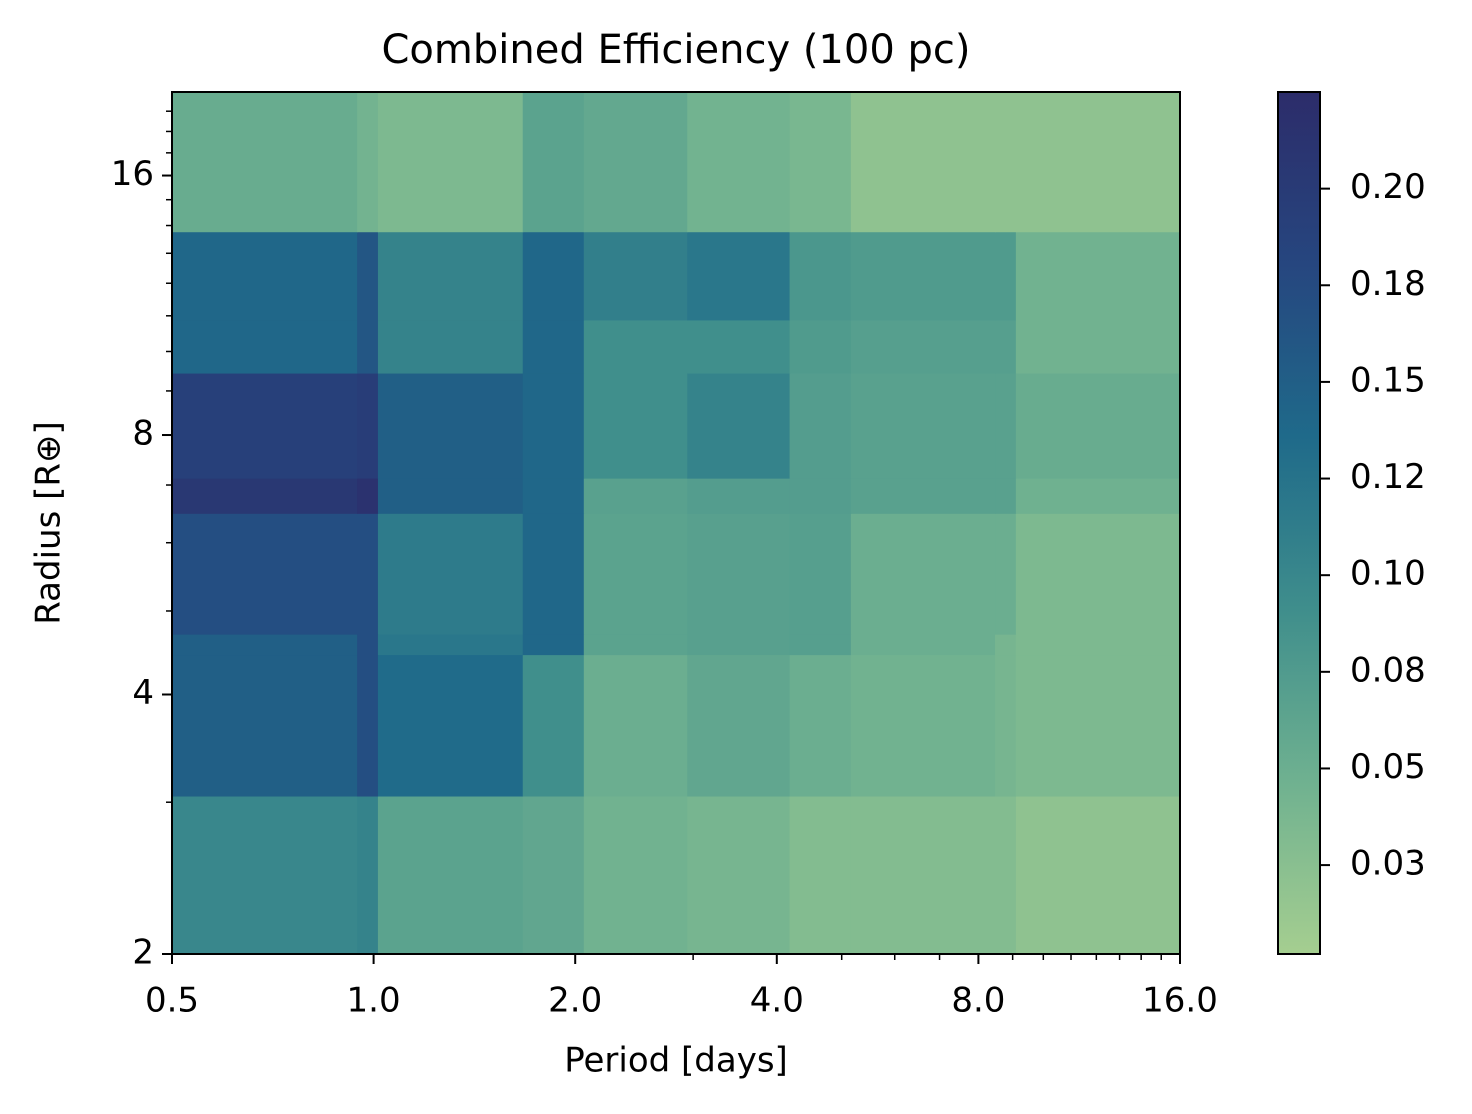 Image resolution: width=1472 pixels, height=1114 pixels. Describe the element at coordinates (978, 1001) in the screenshot. I see `x-tick-label: 8.0` at that location.